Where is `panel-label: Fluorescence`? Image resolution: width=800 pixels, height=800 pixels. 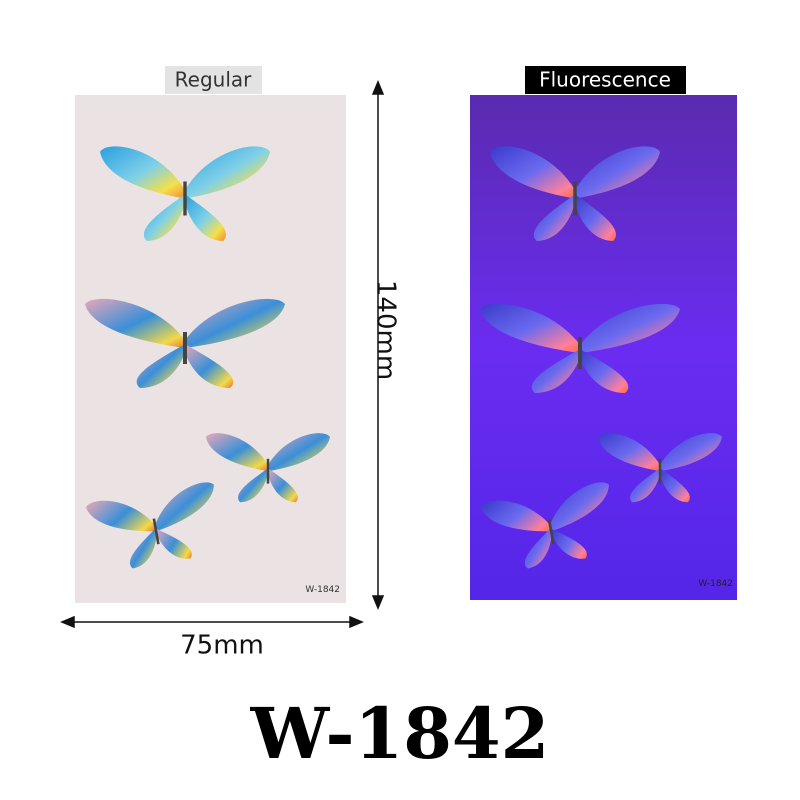
panel-label: Fluorescence is located at coordinates (605, 80).